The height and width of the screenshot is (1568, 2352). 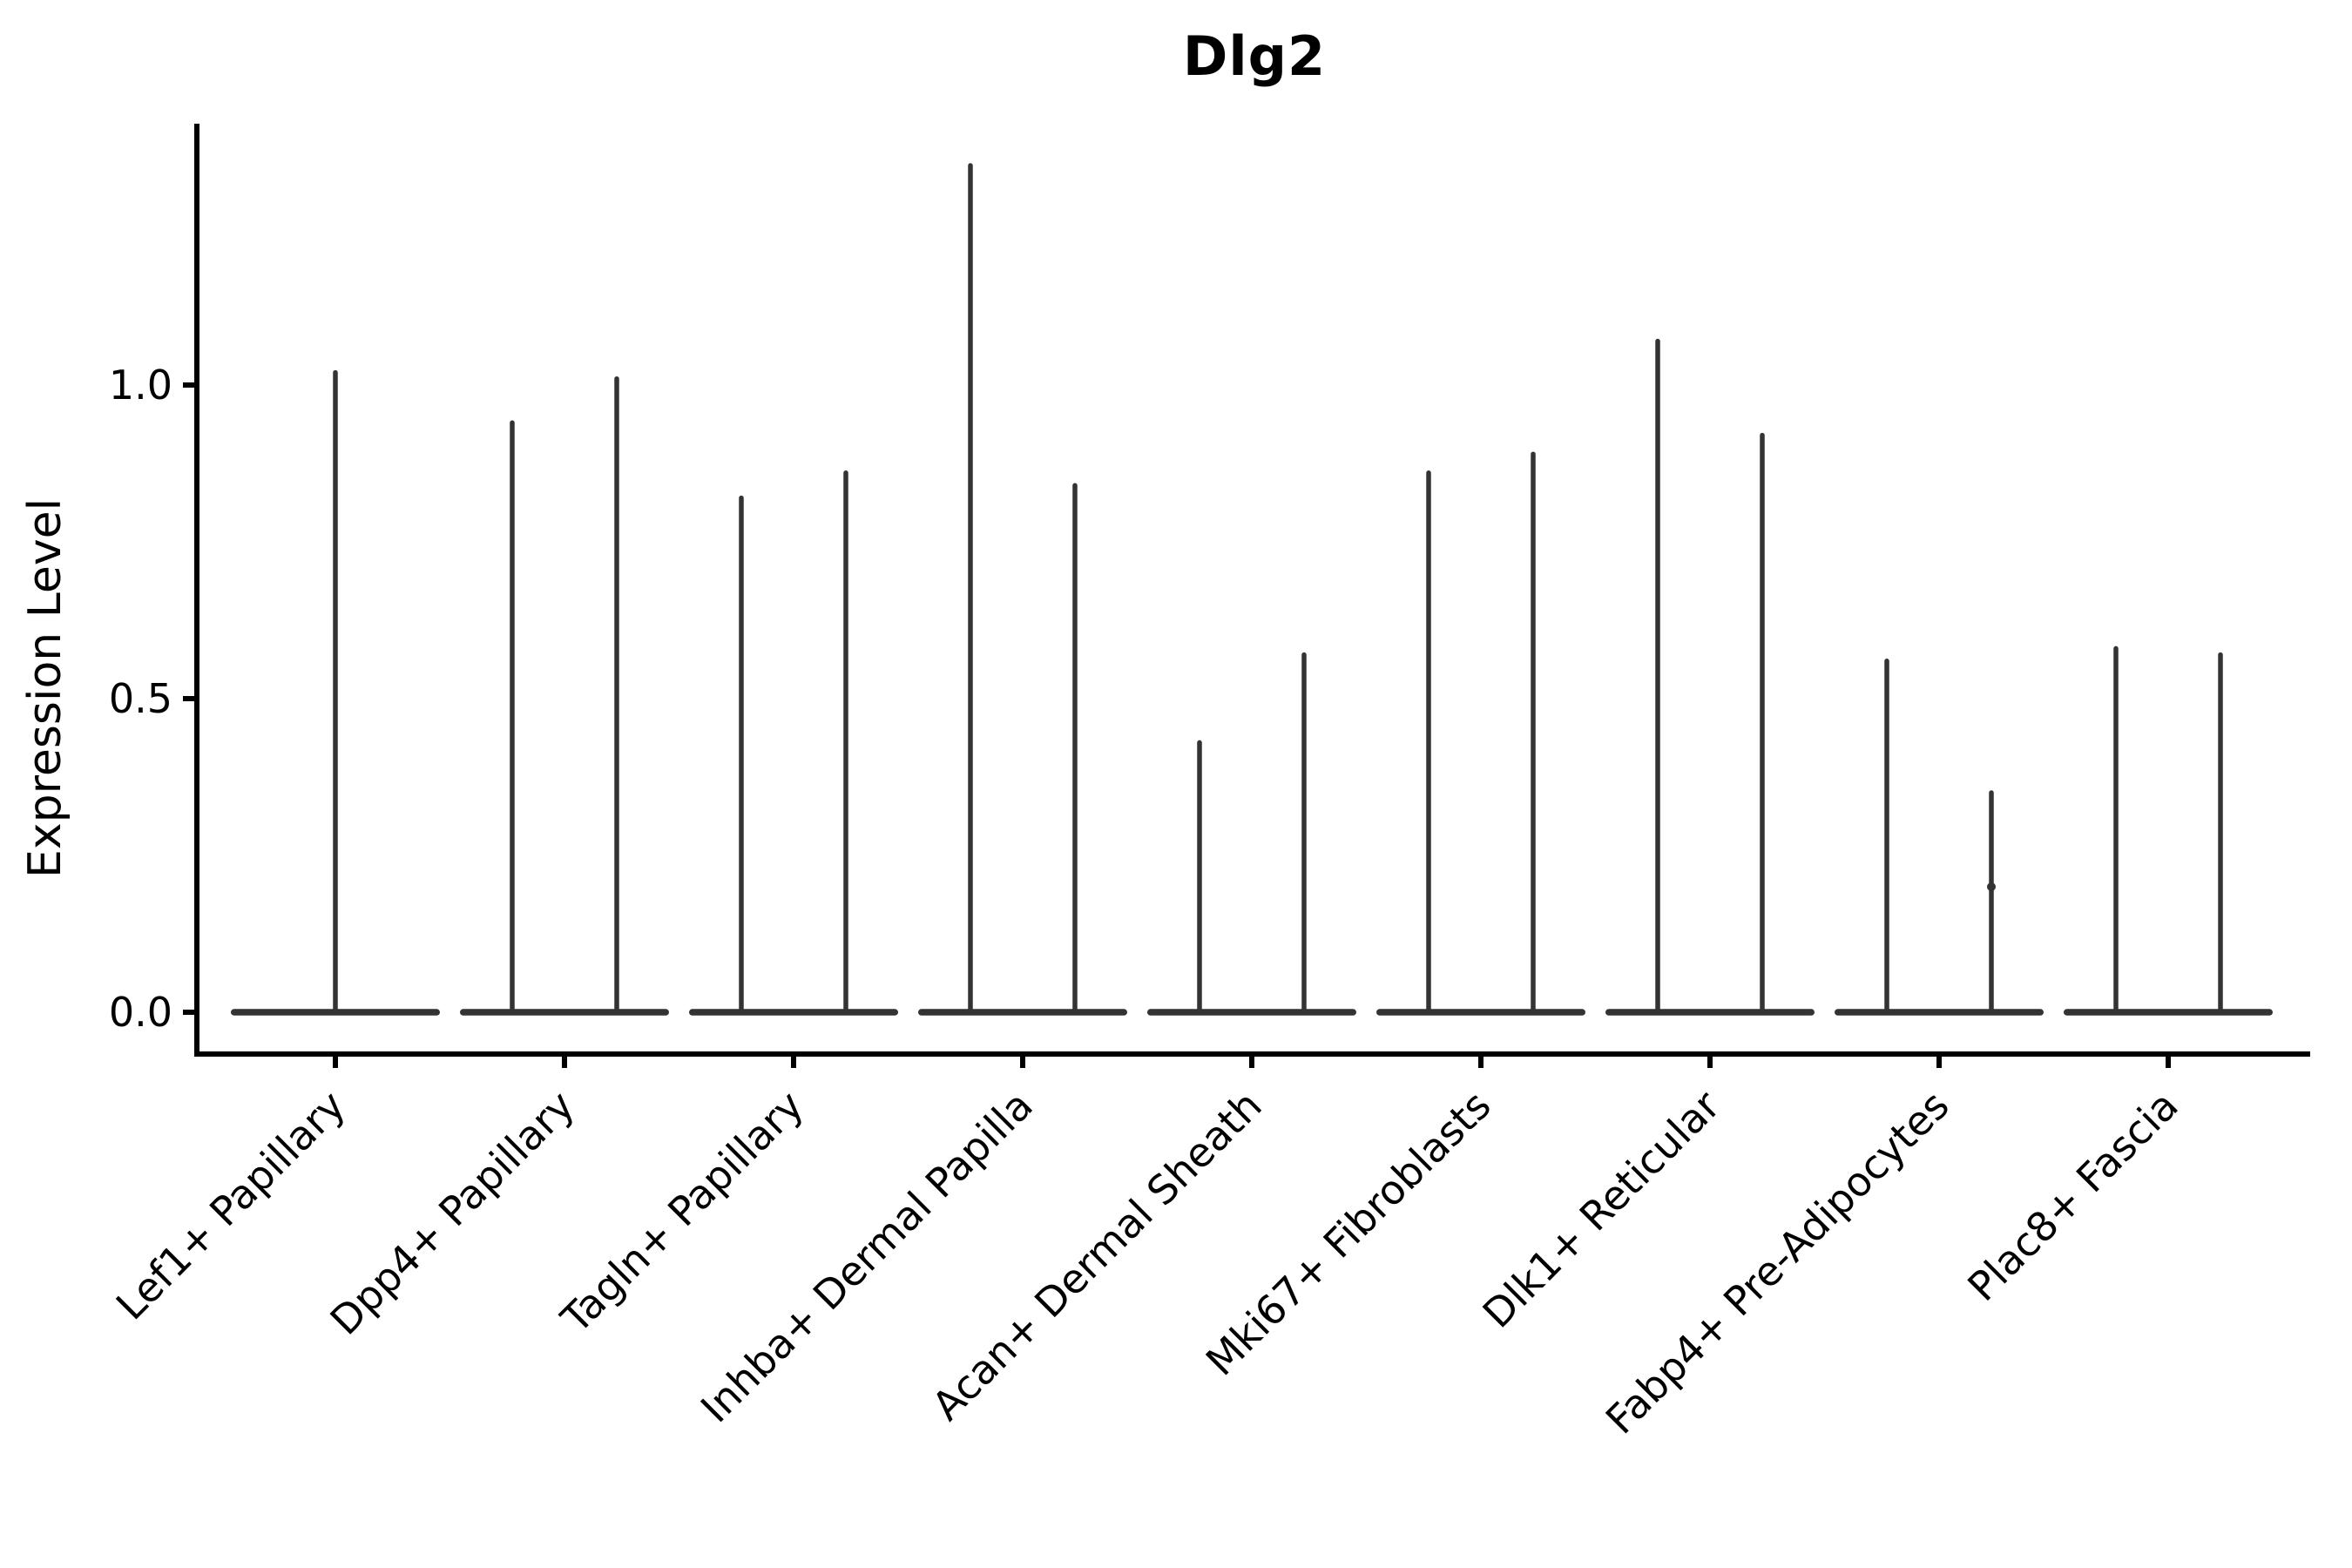 What do you see at coordinates (682, 1212) in the screenshot?
I see `x-tick-label: Tagln+ Papillary` at bounding box center [682, 1212].